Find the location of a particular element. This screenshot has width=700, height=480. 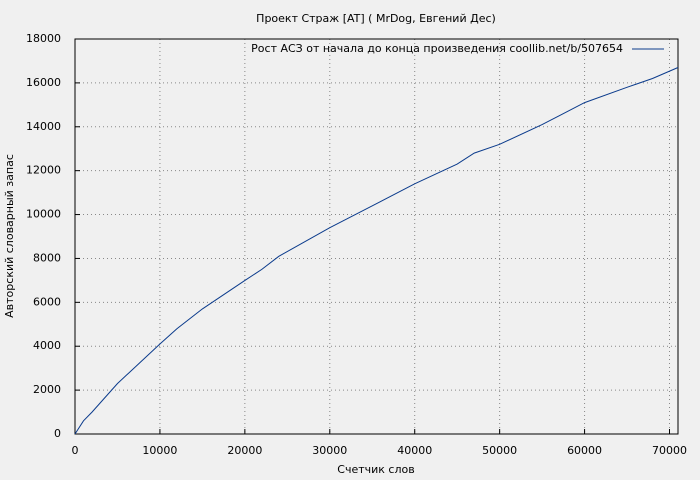

x-axis-label: Счетчик слов is located at coordinates (375, 469).